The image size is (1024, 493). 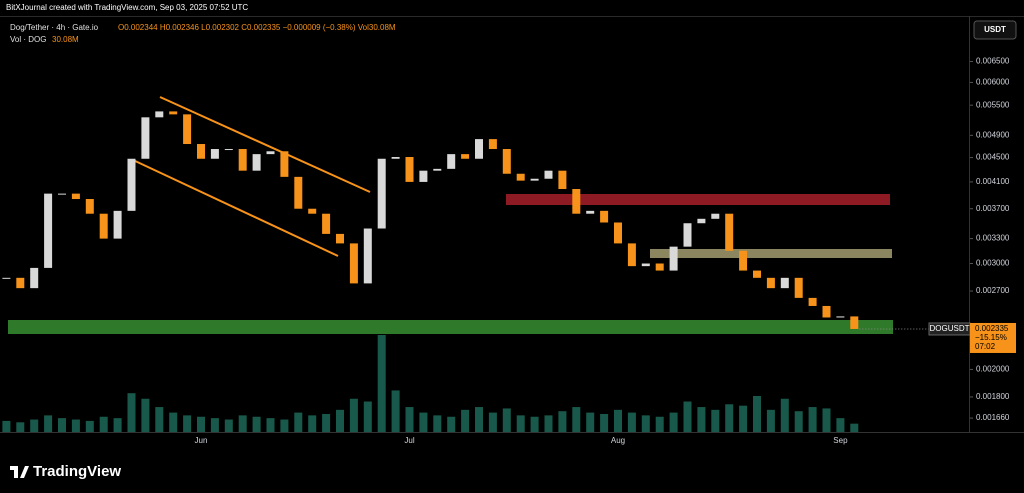 I want to click on volume-label: Vol · DOG, so click(x=28, y=39).